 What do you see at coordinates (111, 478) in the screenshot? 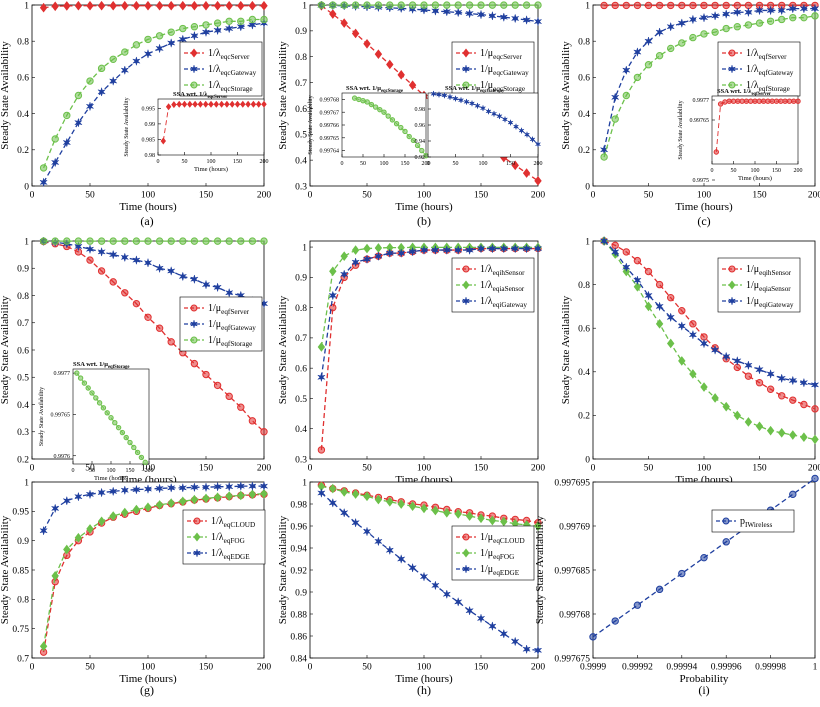
I see `inset-x-axis-label: Time (hours)` at bounding box center [111, 478].